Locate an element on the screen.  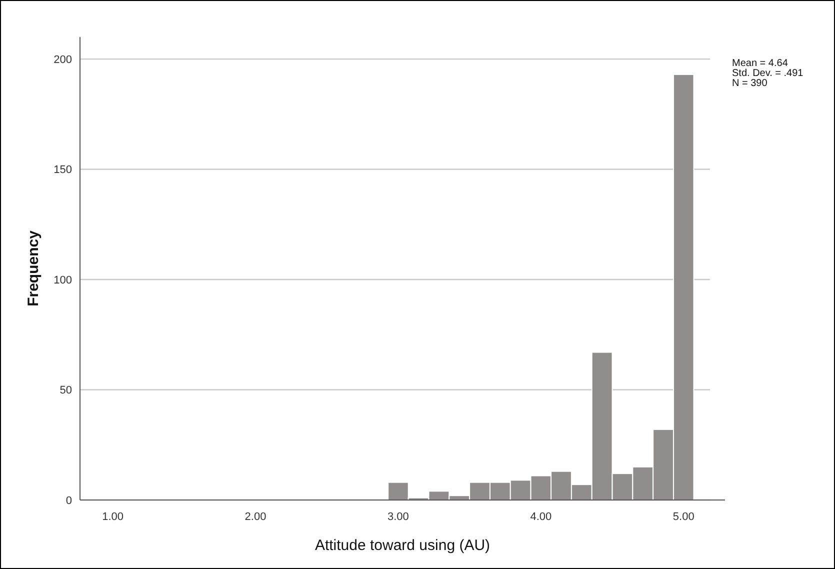
x-tick-label: 5.00 is located at coordinates (683, 517).